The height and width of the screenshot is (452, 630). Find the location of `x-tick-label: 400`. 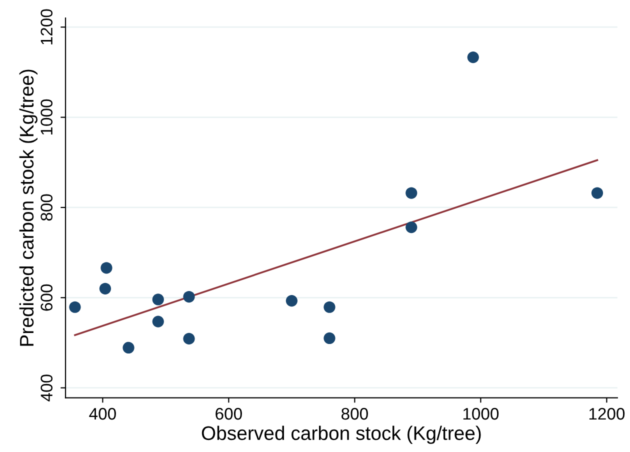

x-tick-label: 400 is located at coordinates (102, 414).